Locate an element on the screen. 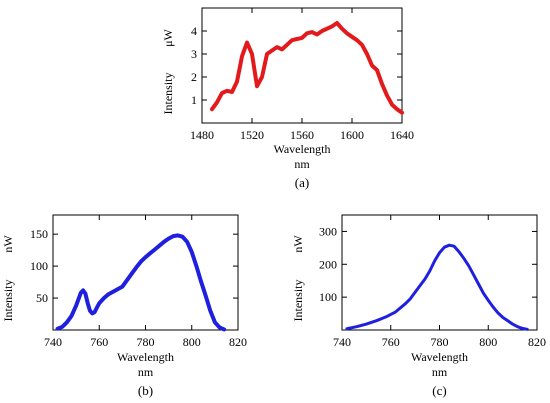 The image size is (550, 403). y-tick-label: 200 is located at coordinates (328, 264).